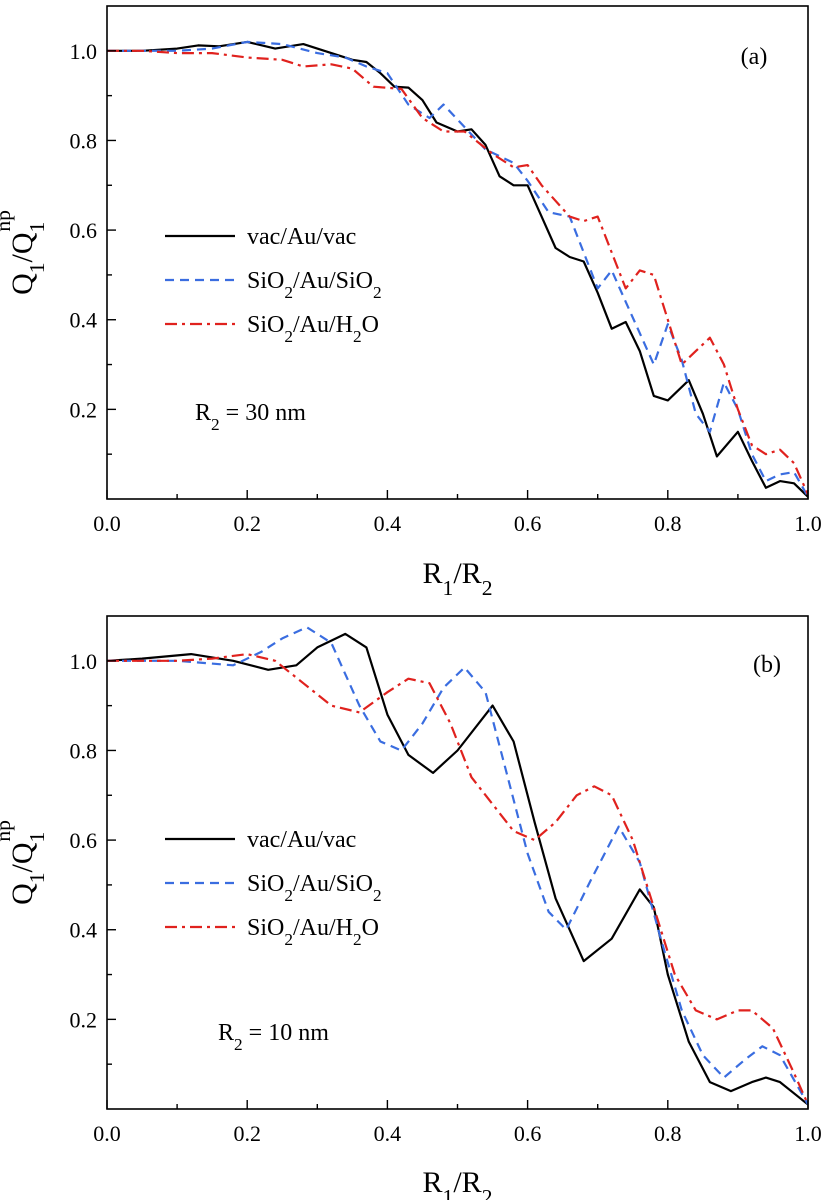 The height and width of the screenshot is (1200, 830). What do you see at coordinates (286, 1033) in the screenshot?
I see `text-part: = 10 nm` at bounding box center [286, 1033].